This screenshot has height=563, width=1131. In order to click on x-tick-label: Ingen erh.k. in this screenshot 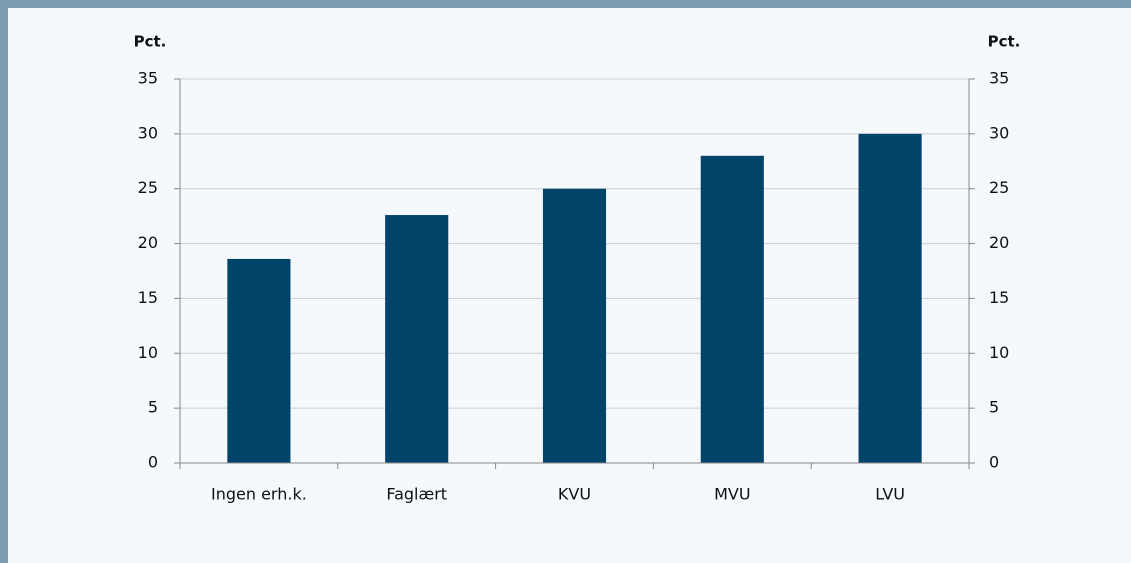, I will do `click(259, 494)`.